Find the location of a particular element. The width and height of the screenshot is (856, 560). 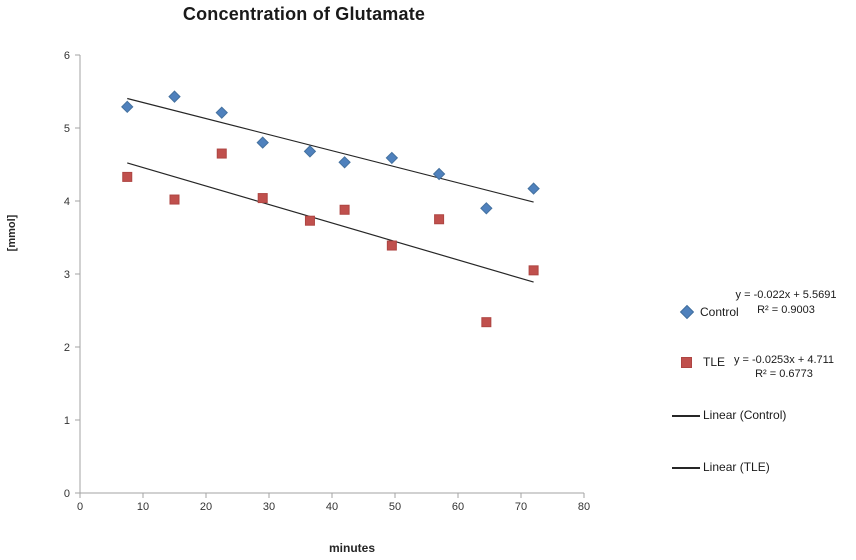

y-tick-label: 3 is located at coordinates (67, 275).